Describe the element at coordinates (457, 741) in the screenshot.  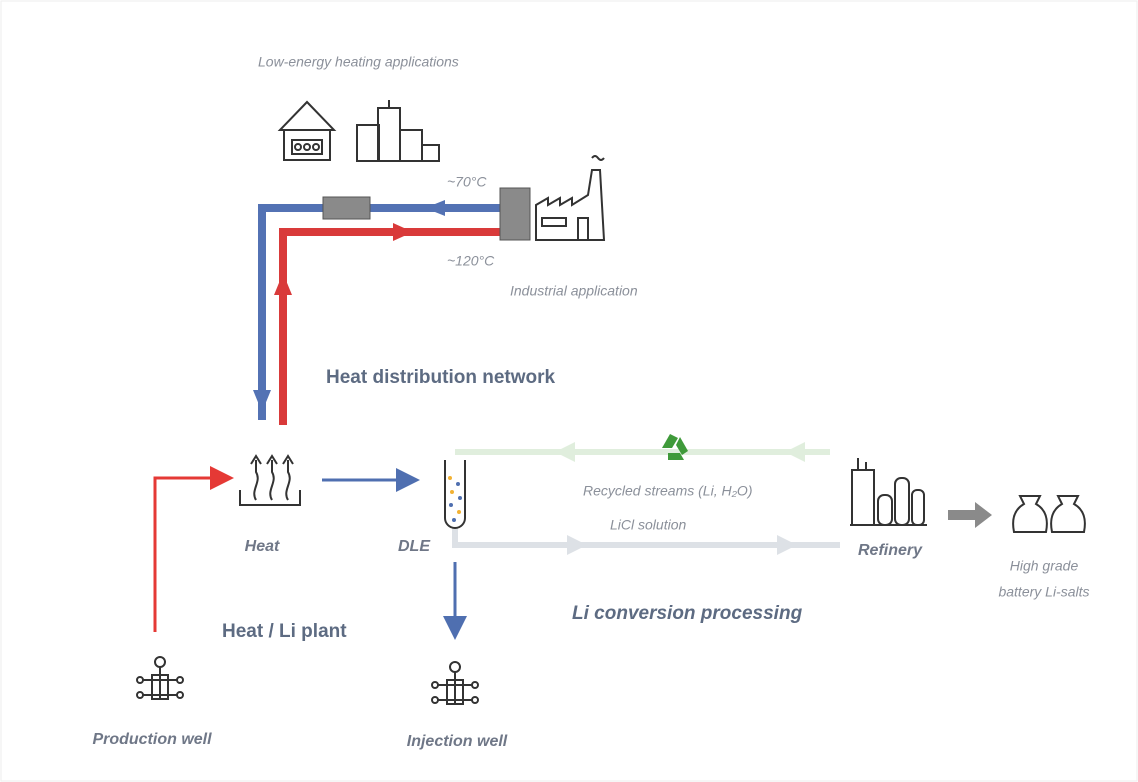
I see `label: Injection well` at that location.